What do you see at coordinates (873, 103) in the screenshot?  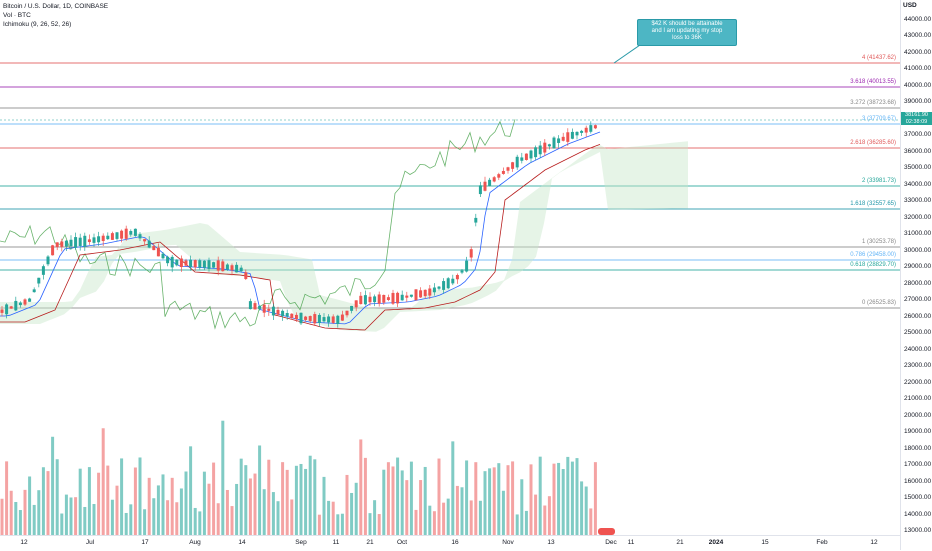 I see `fib-level-label: 3.272 (38723.68)` at bounding box center [873, 103].